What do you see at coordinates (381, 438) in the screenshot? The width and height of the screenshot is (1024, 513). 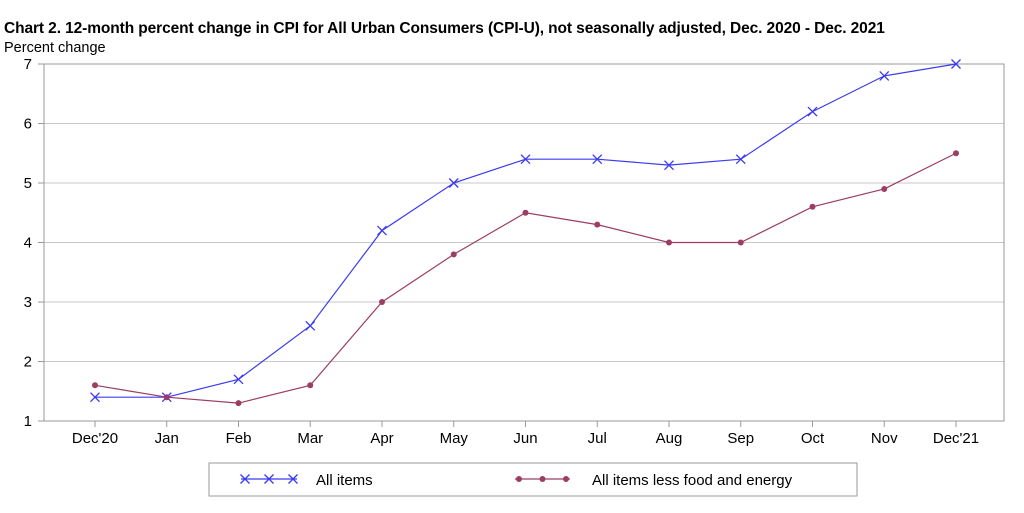 I see `x-tick-label: Apr` at bounding box center [381, 438].